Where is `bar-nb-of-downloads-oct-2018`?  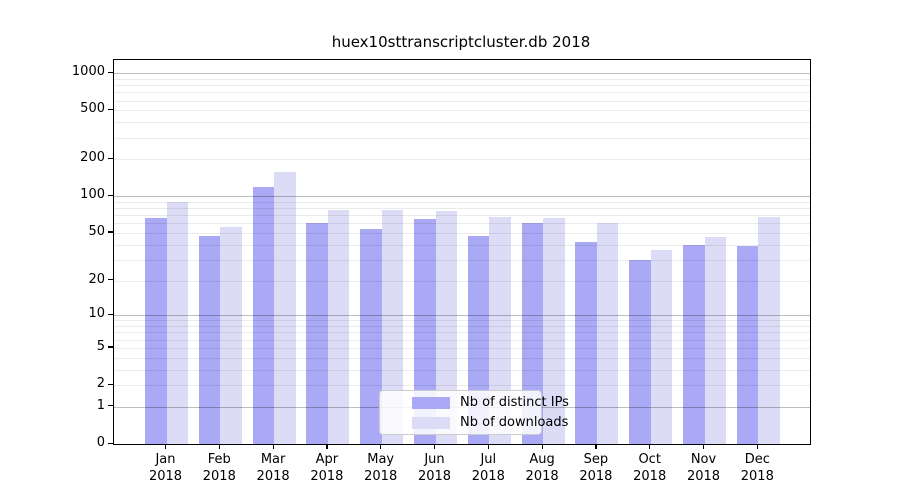
bar-nb-of-downloads-oct-2018 is located at coordinates (661, 347).